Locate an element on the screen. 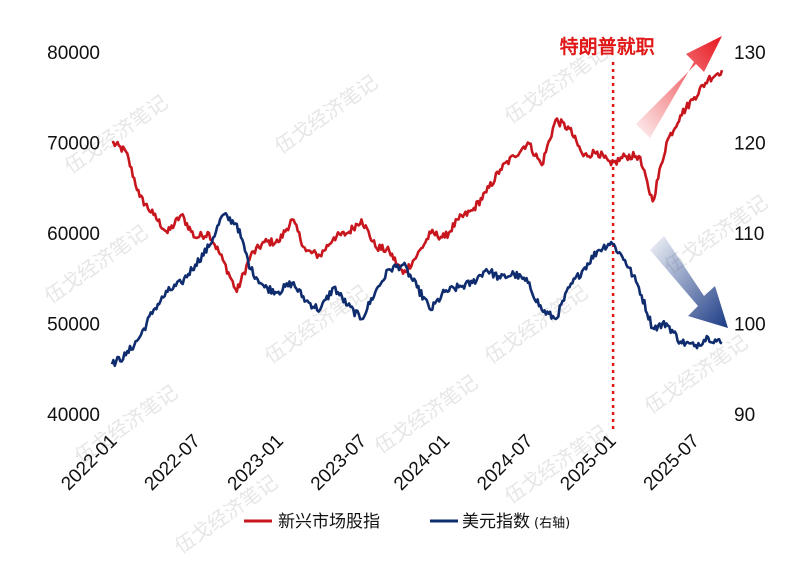  right-axis: 130 120 110 100 90 is located at coordinates (750, 234).